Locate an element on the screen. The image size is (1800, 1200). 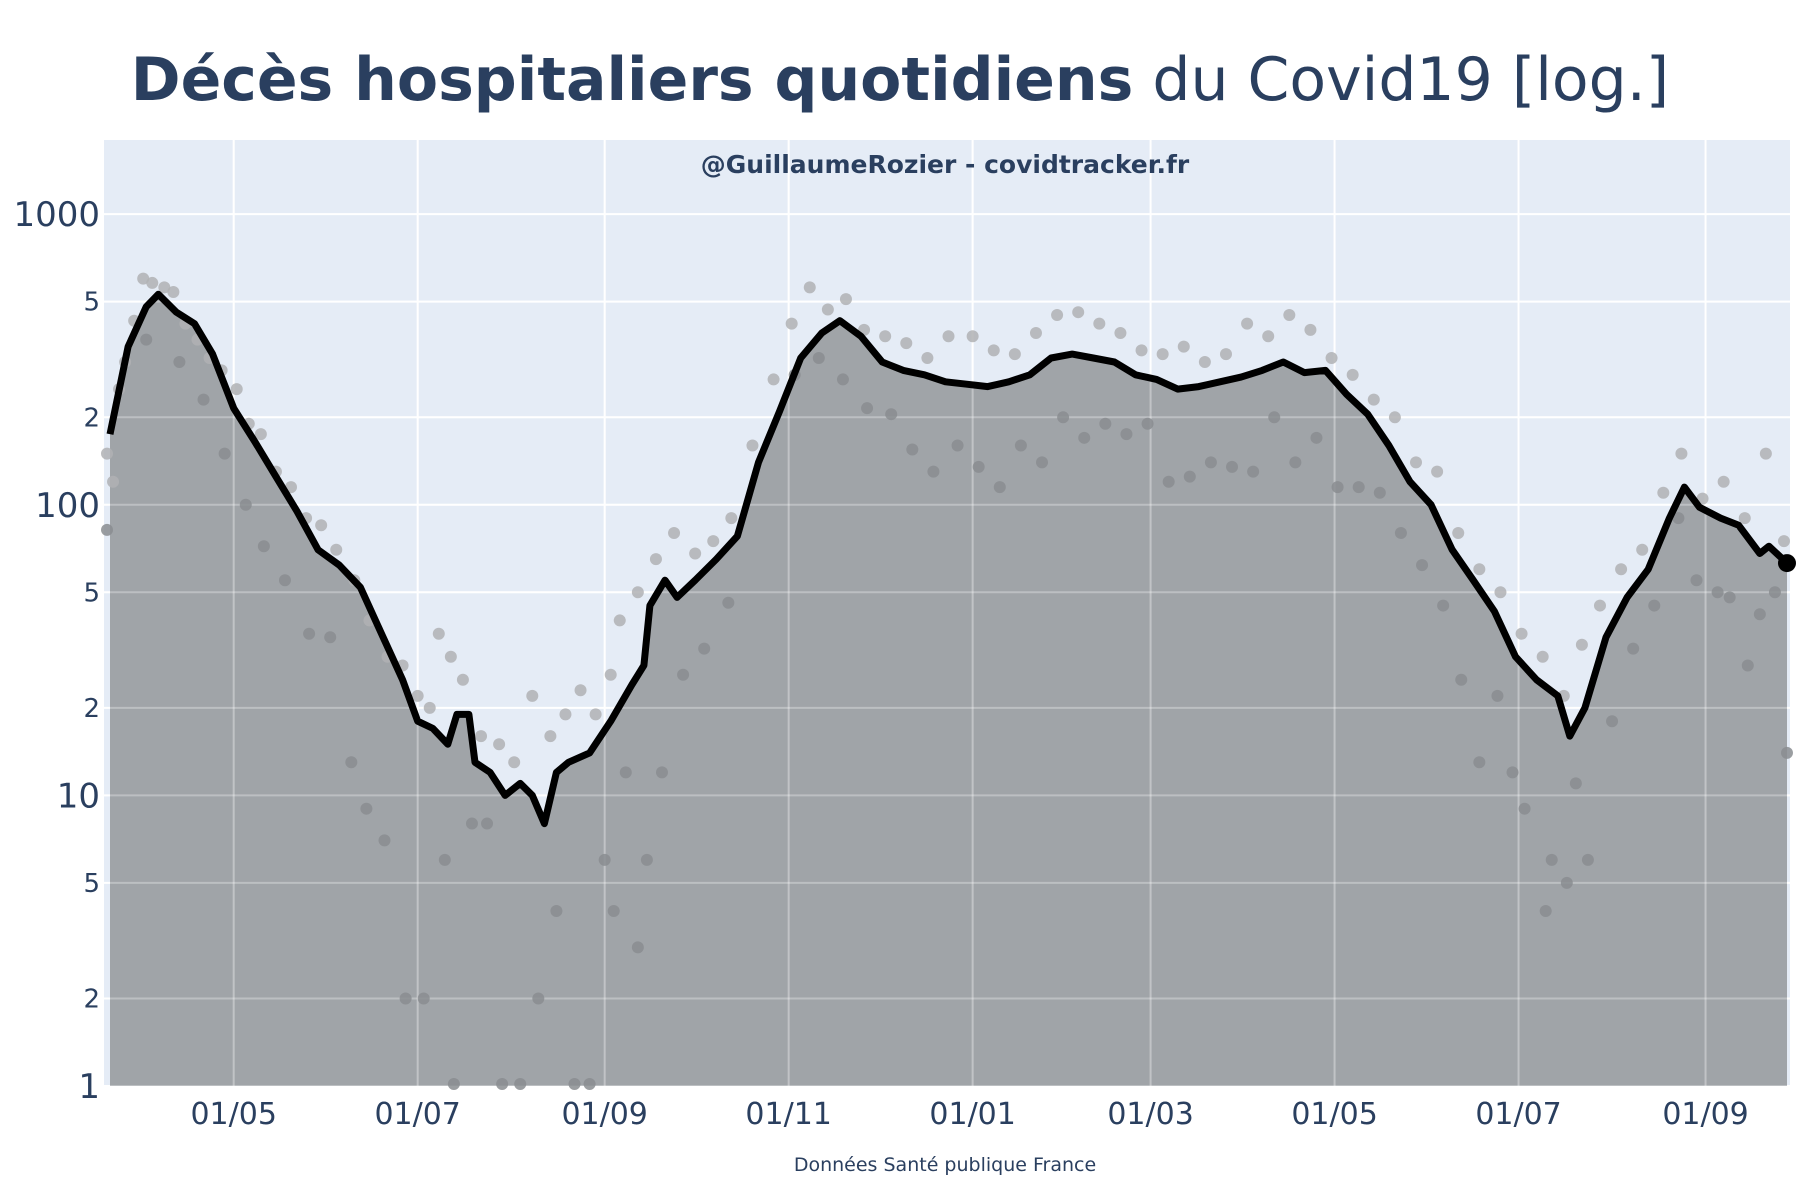
x-tick-label: 01/01 is located at coordinates (972, 1114).